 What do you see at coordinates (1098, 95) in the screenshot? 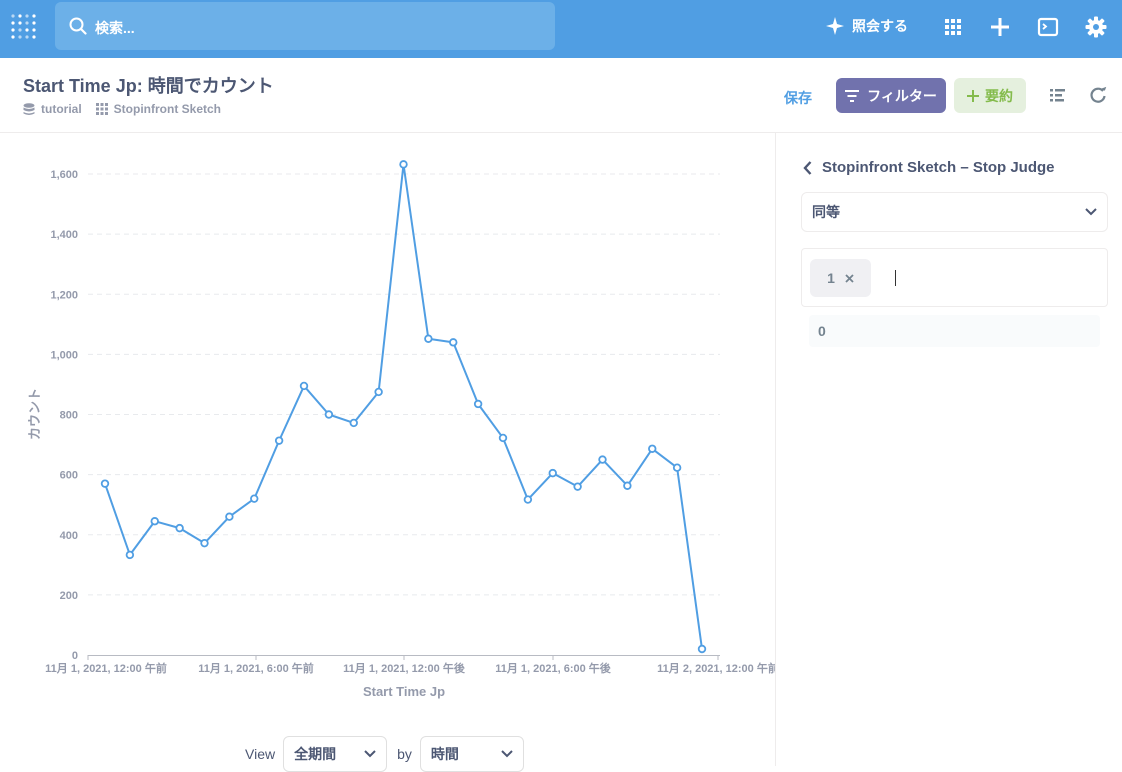
I see `refresh-icon` at bounding box center [1098, 95].